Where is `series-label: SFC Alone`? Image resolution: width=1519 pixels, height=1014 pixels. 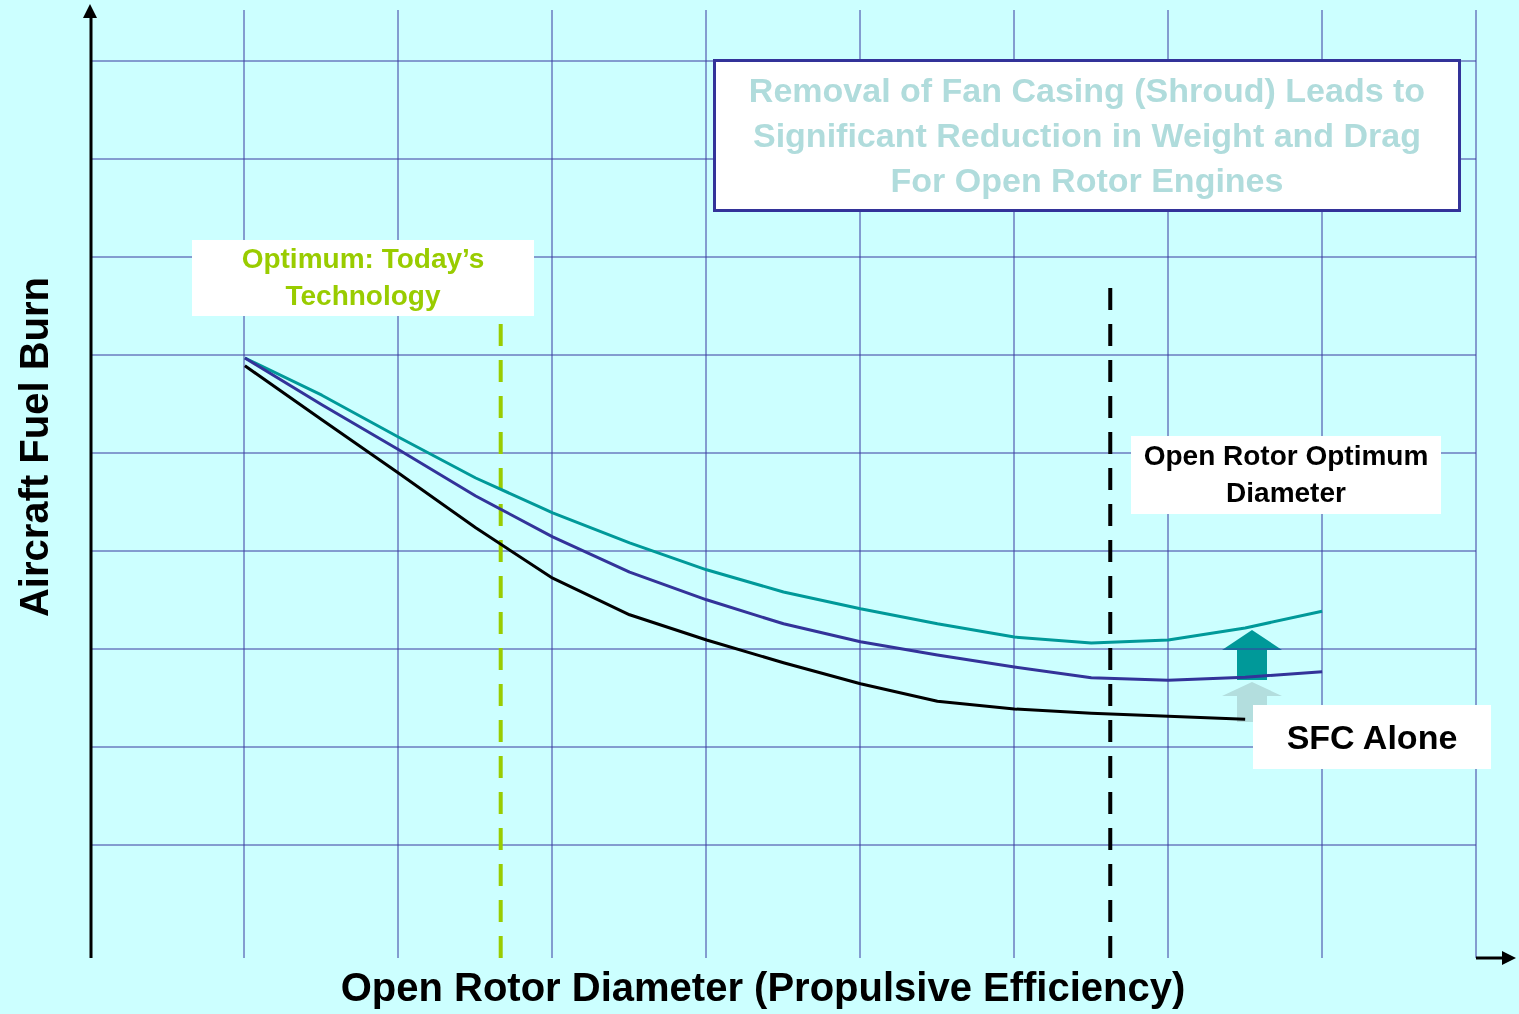
series-label: SFC Alone is located at coordinates (1372, 737).